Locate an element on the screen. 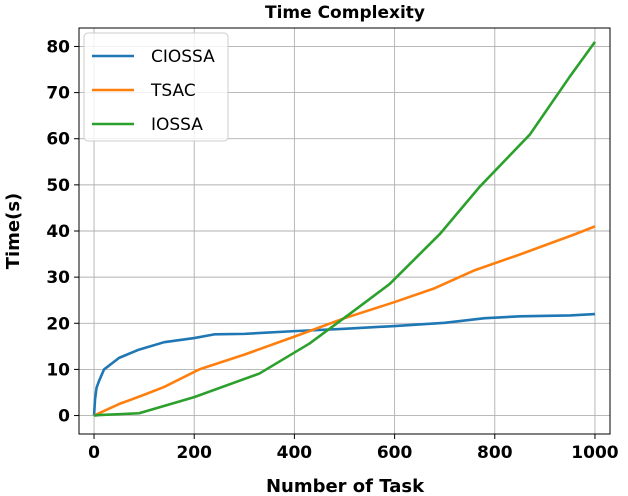 The height and width of the screenshot is (496, 628). y-tick-label: 30 is located at coordinates (58, 278).